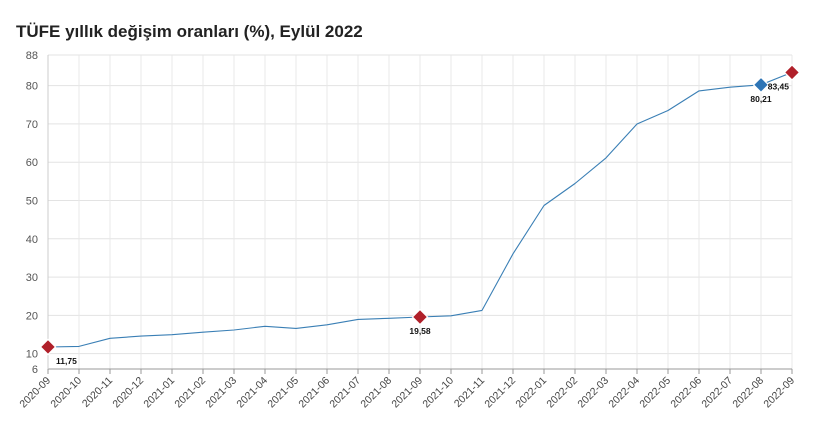 The image size is (828, 447). What do you see at coordinates (66, 361) in the screenshot?
I see `data-label: 11,75` at bounding box center [66, 361].